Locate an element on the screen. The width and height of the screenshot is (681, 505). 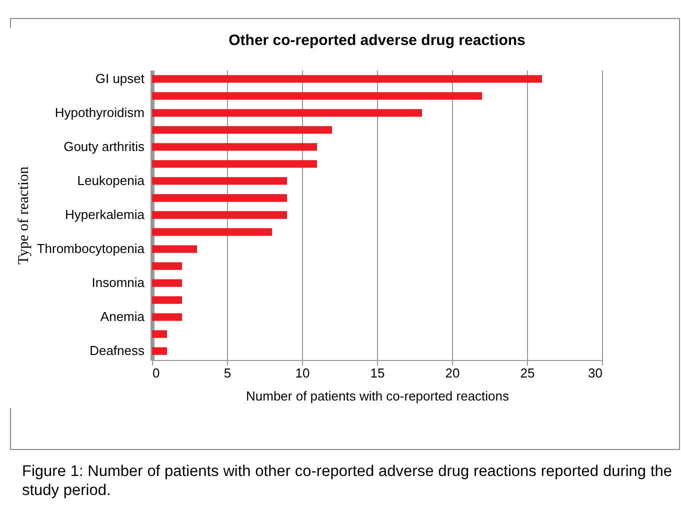
y-tick-label: Hyperkalemia is located at coordinates (105, 214).